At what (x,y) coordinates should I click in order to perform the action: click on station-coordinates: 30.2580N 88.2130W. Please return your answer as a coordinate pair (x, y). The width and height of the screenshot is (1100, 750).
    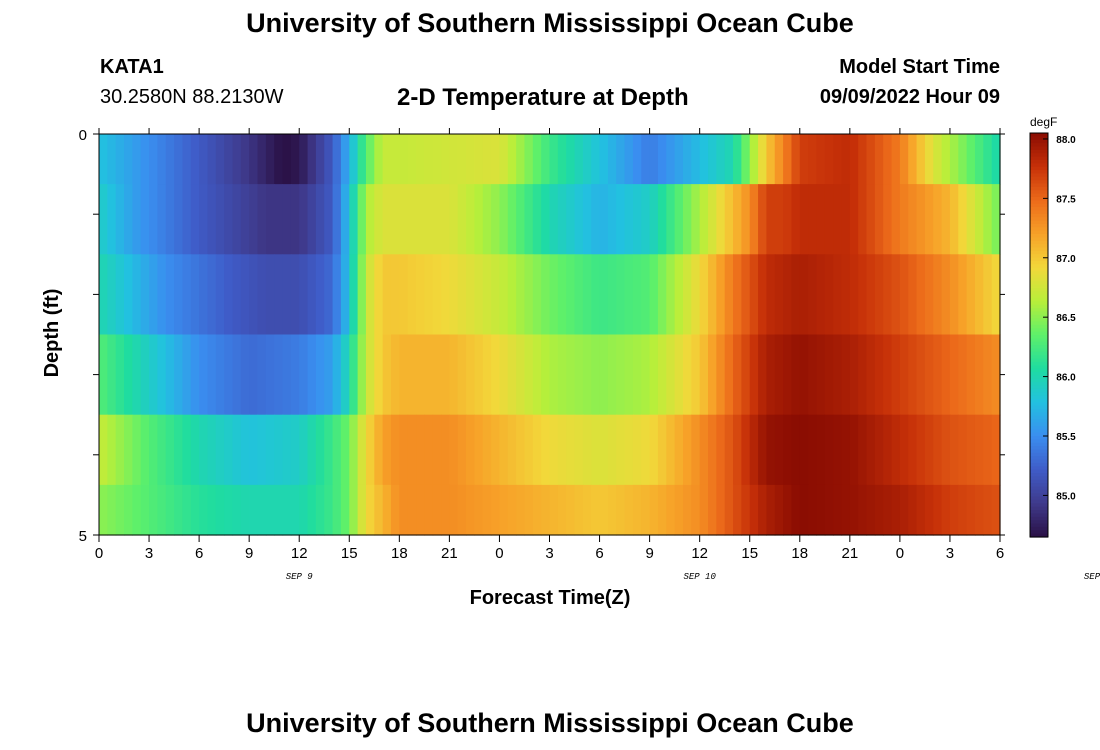
    Looking at the image, I should click on (192, 97).